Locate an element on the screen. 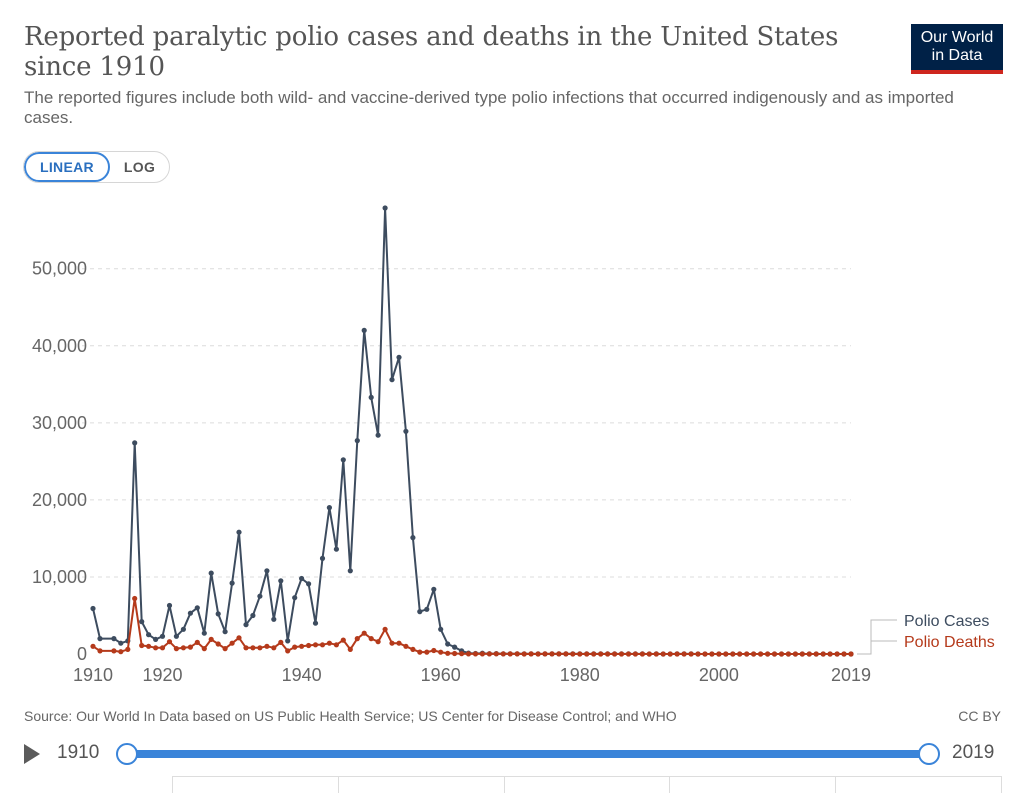  scale-toggle: LINEAR LOG is located at coordinates (97, 167).